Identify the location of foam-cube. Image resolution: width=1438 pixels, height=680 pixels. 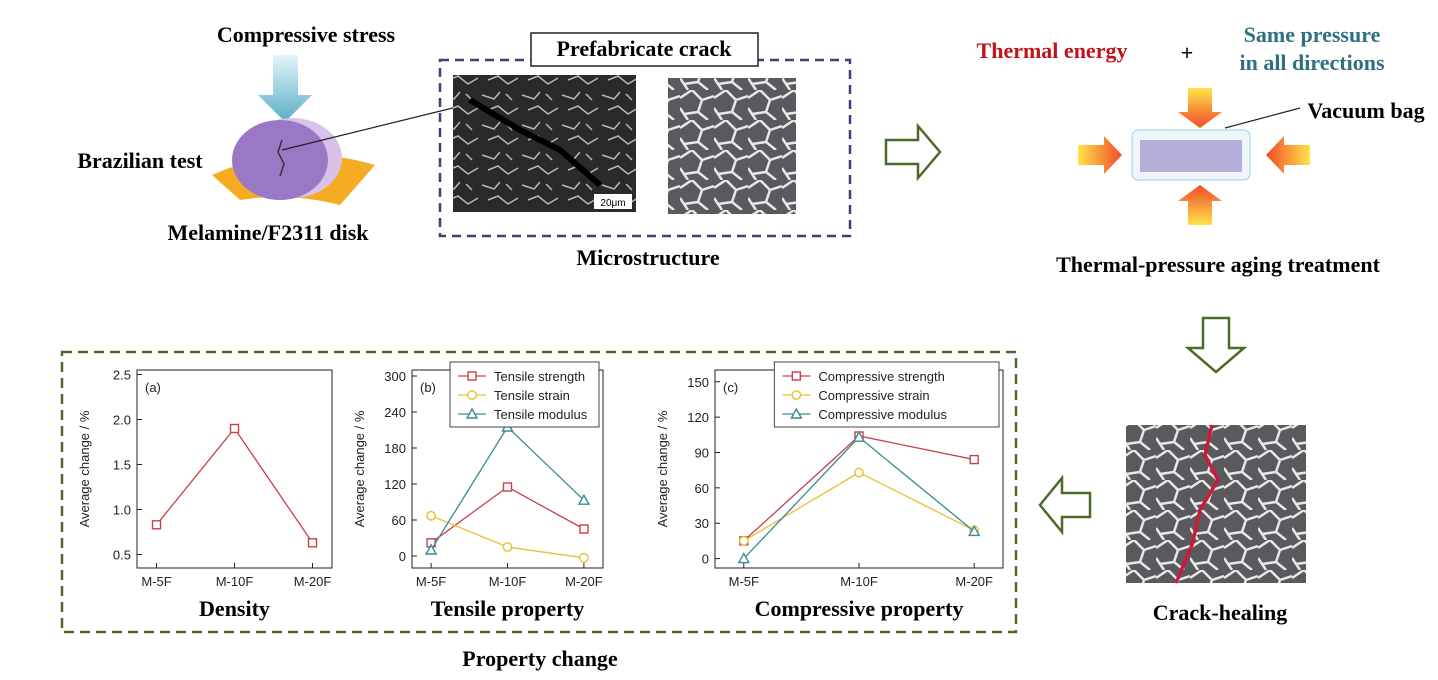
(732, 146).